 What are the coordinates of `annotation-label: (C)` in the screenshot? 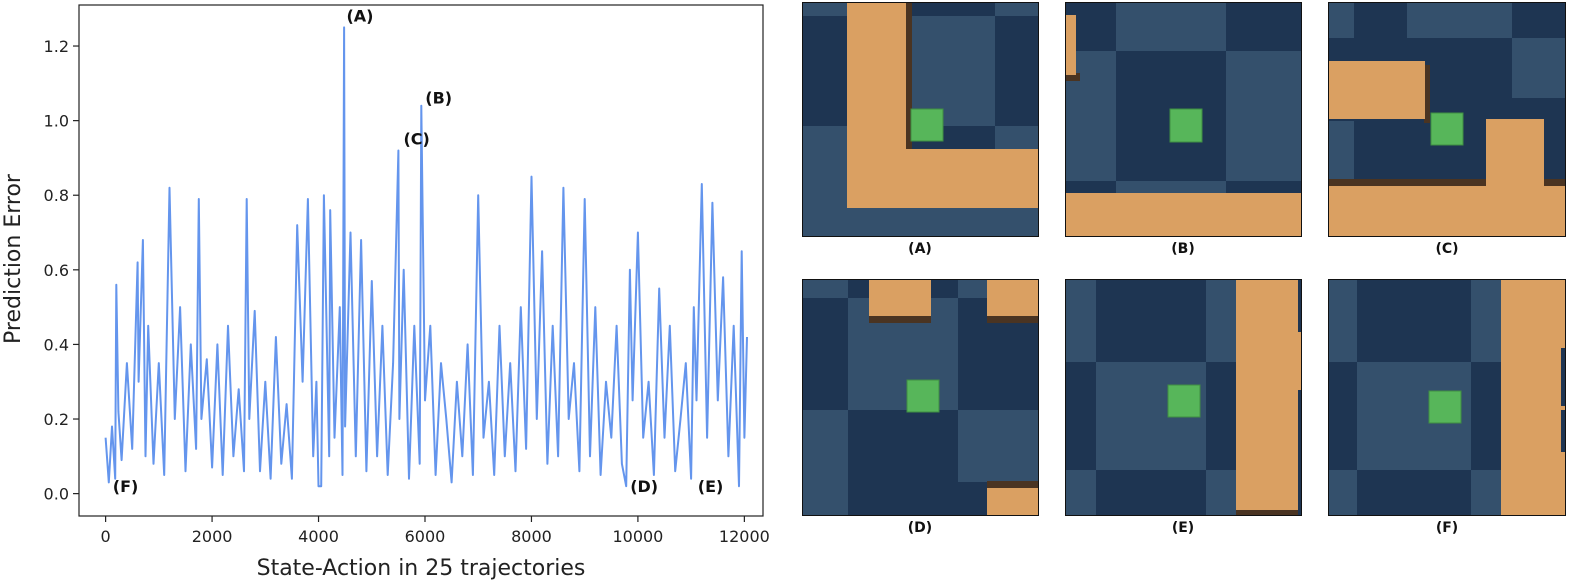 It's located at (416, 138).